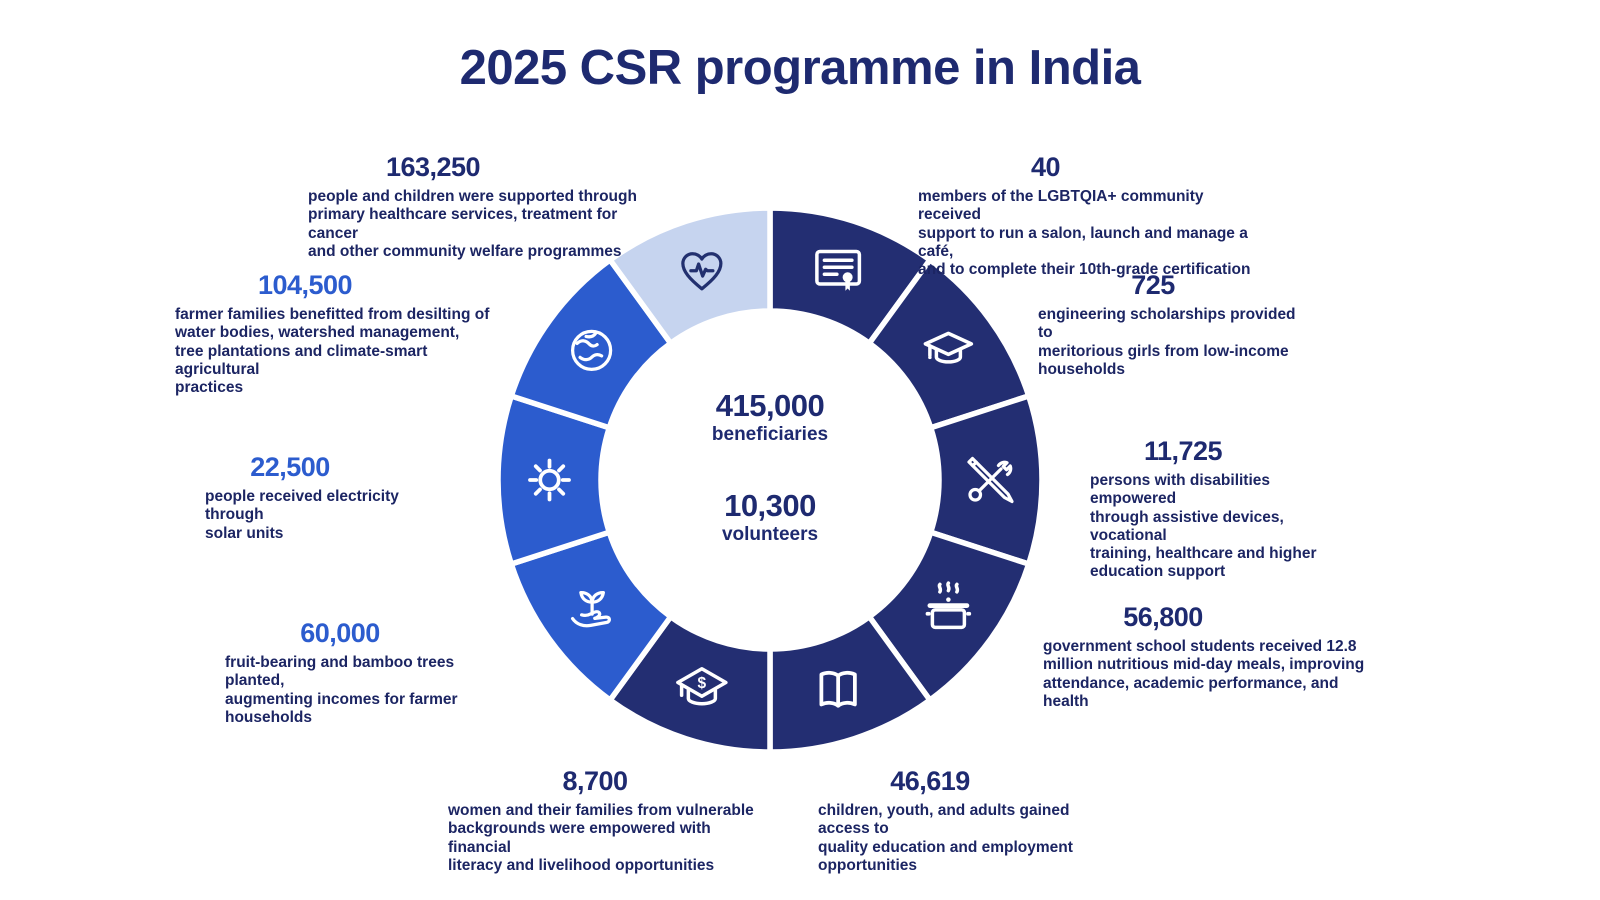 This screenshot has height=900, width=1600. Describe the element at coordinates (770, 467) in the screenshot. I see `donut-center-text: 415,000 beneficiaries 10,300 volunteers` at that location.